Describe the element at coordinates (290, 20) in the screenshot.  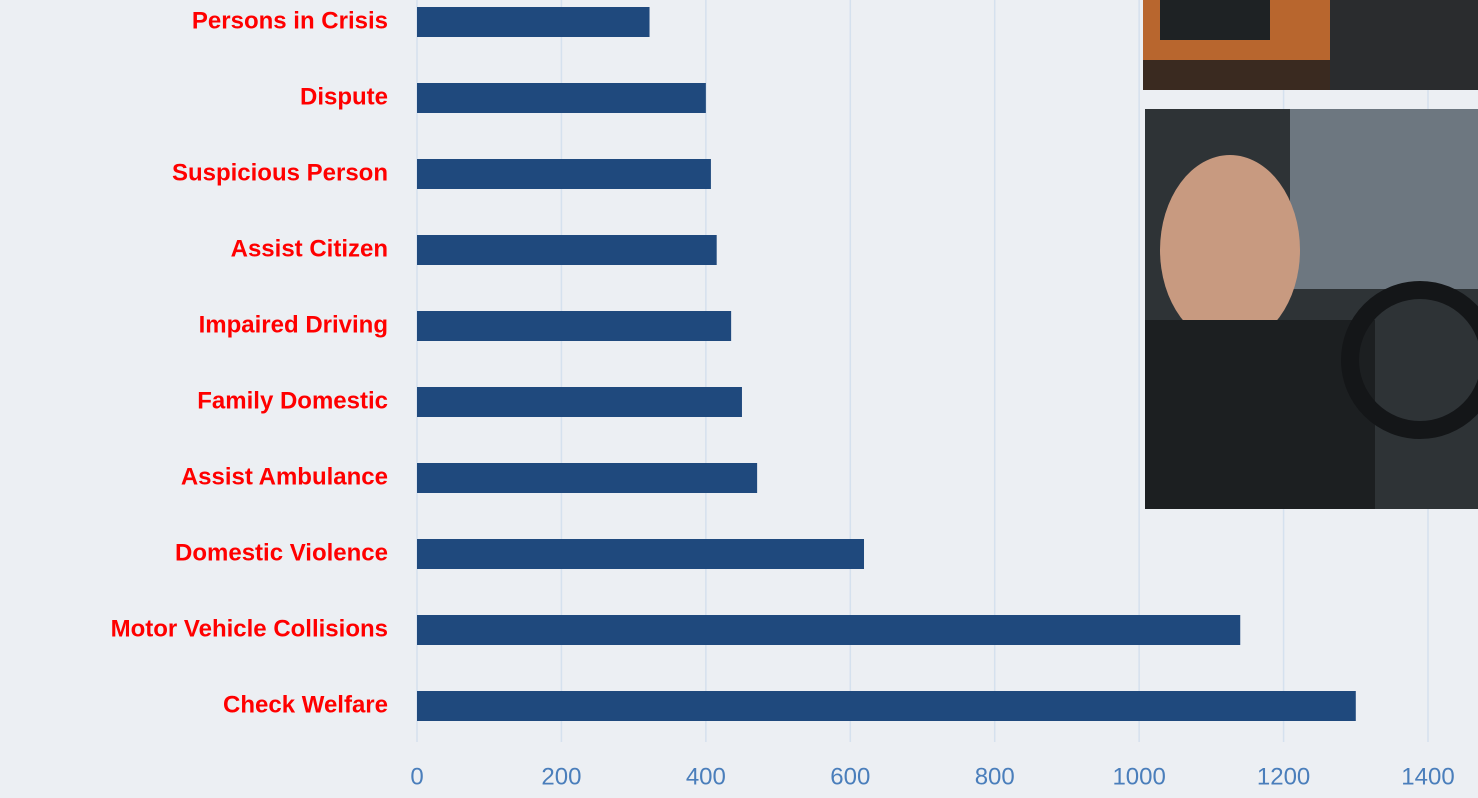
I see `category-label: Persons in Crisis` at that location.